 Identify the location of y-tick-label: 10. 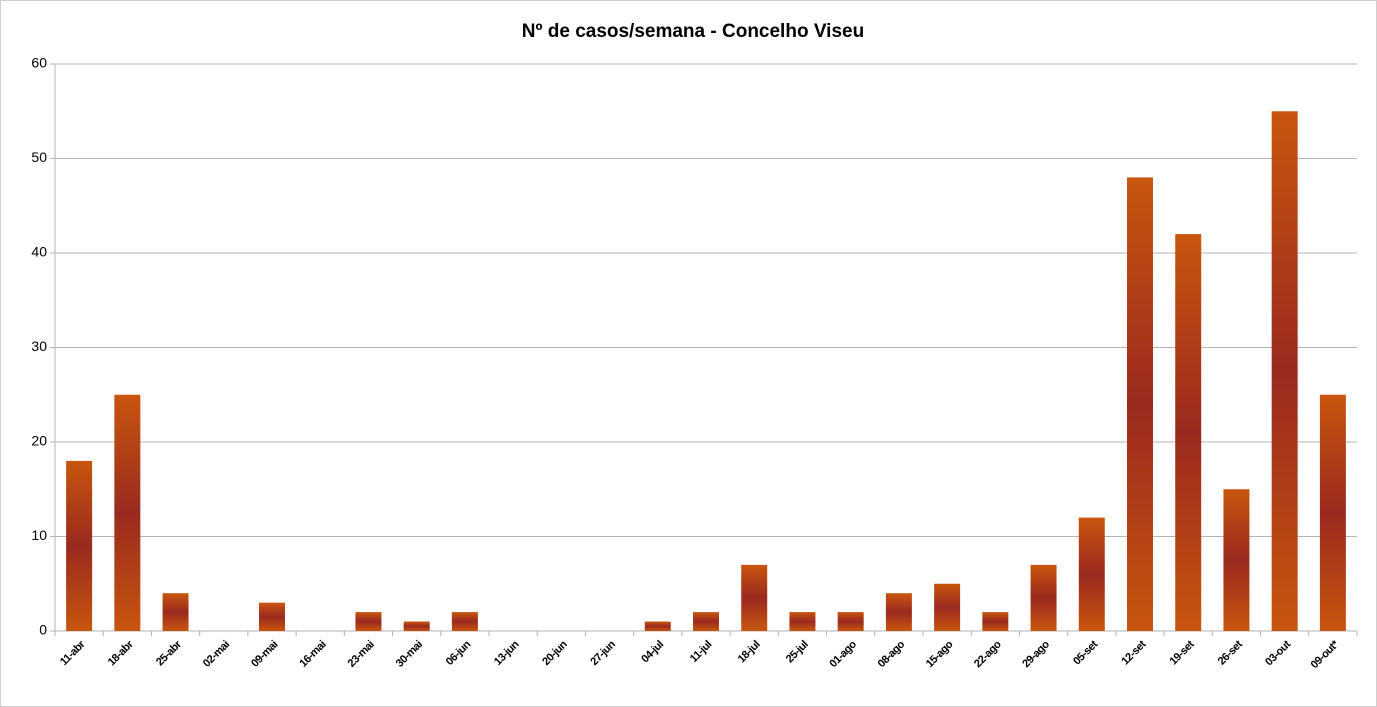
(39, 535).